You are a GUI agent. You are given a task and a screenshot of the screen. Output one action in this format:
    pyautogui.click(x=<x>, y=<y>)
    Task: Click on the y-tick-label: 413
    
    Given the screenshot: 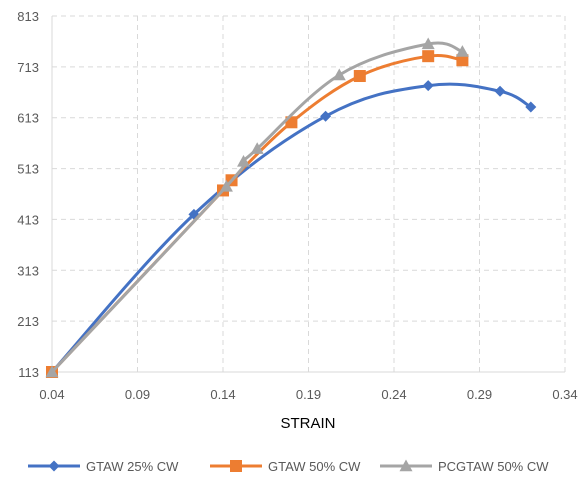 What is the action you would take?
    pyautogui.click(x=28, y=219)
    